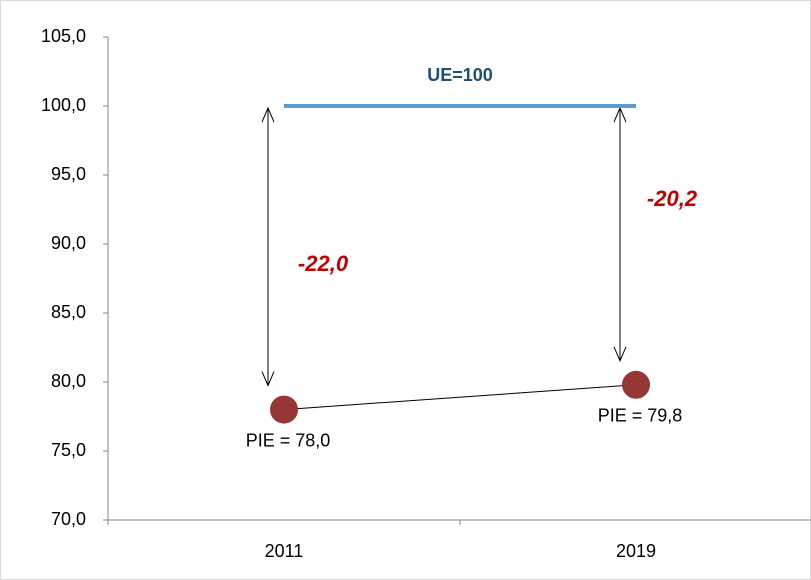 The height and width of the screenshot is (580, 811). I want to click on gap-label: -22,0, so click(323, 263).